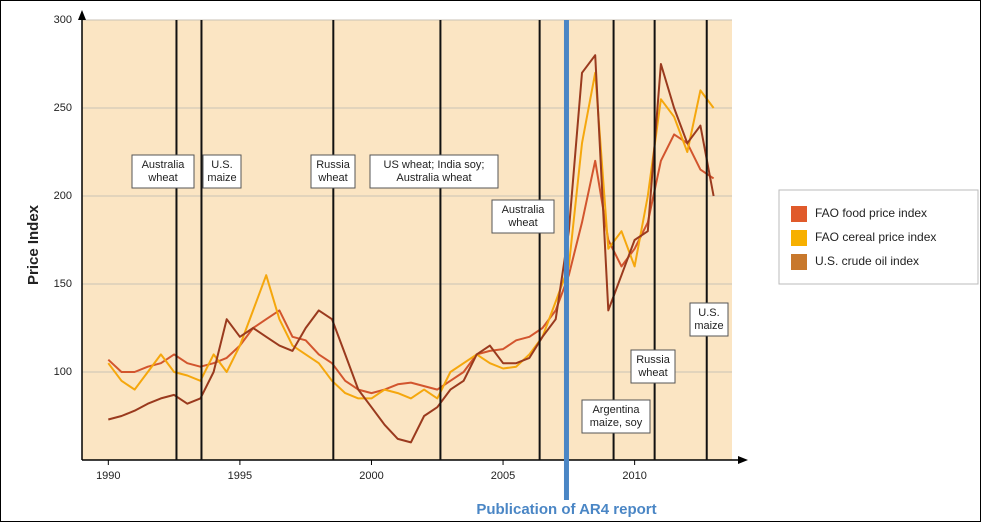 This screenshot has width=981, height=522. I want to click on x-tick-label: 2005, so click(503, 476).